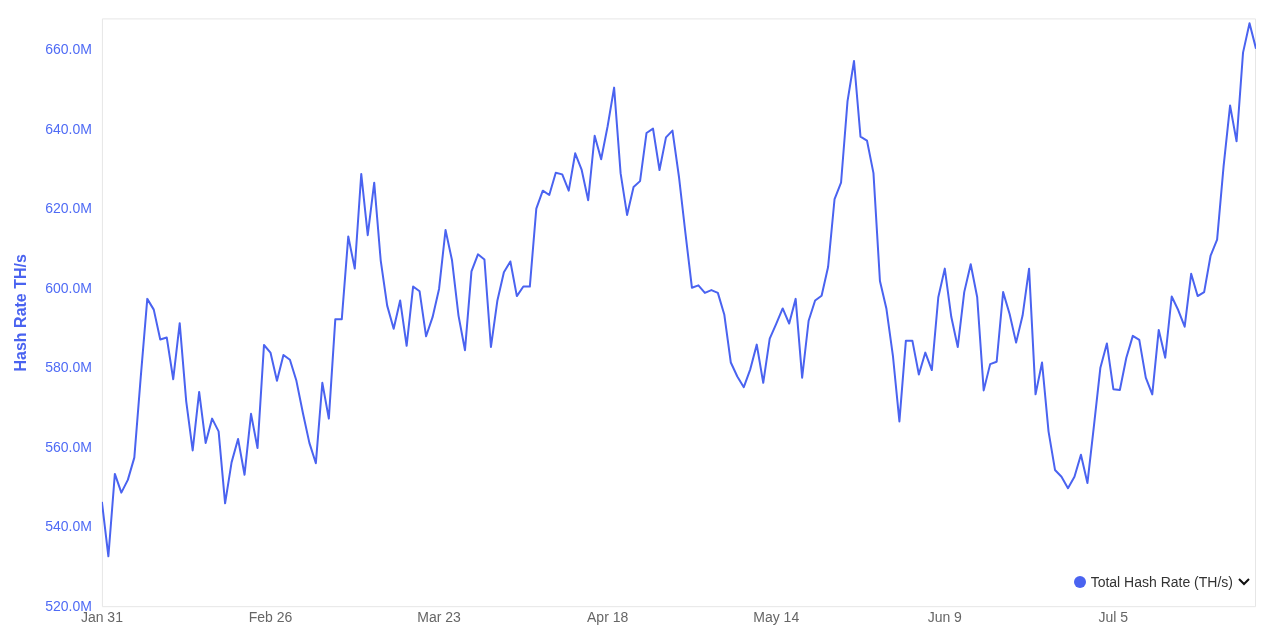 This screenshot has width=1270, height=634. What do you see at coordinates (1161, 582) in the screenshot?
I see `legend-label: Total Hash Rate (TH/s)` at bounding box center [1161, 582].